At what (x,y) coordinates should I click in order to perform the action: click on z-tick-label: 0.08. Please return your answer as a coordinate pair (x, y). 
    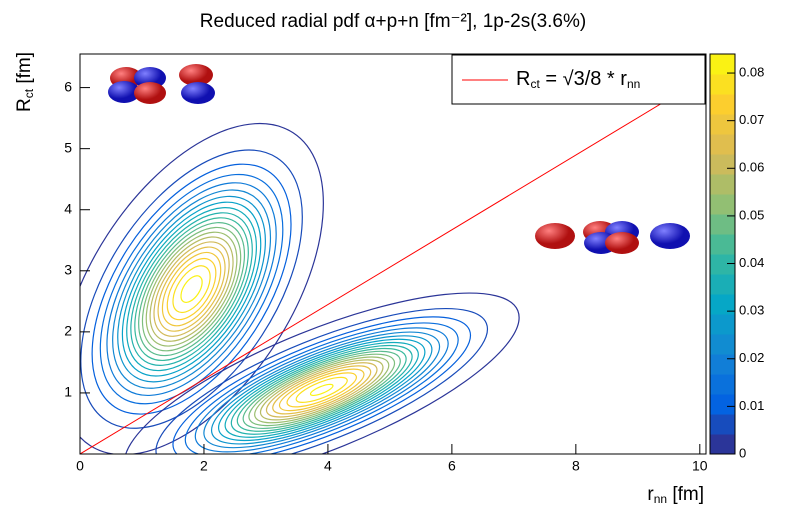
    Looking at the image, I should click on (751, 71).